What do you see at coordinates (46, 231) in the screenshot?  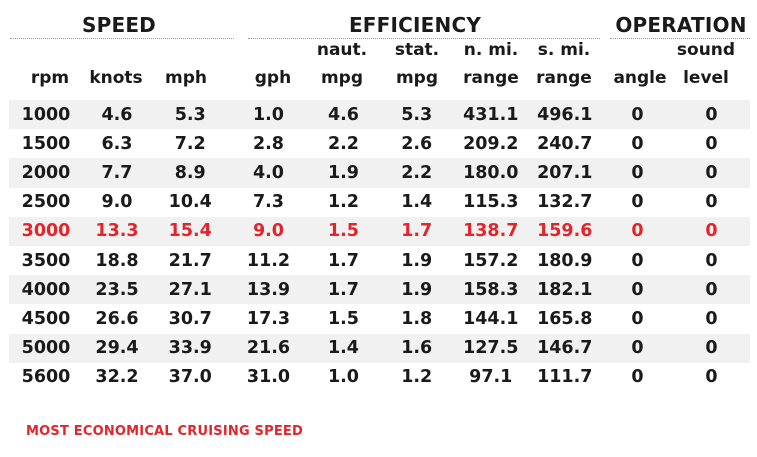 I see `table-cell: 3000` at bounding box center [46, 231].